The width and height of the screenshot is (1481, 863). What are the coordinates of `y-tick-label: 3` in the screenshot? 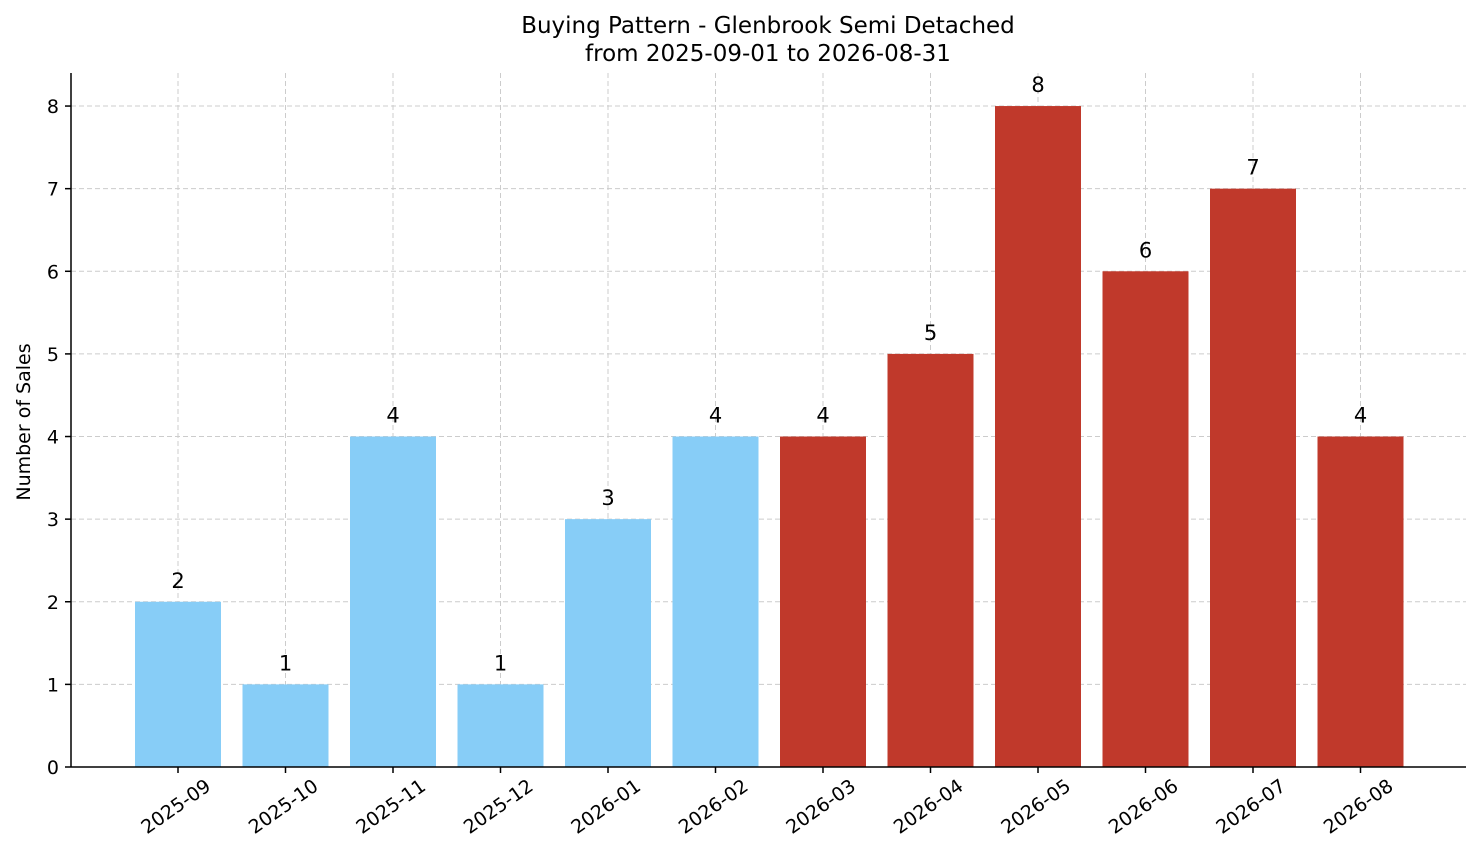 It's located at (53, 520).